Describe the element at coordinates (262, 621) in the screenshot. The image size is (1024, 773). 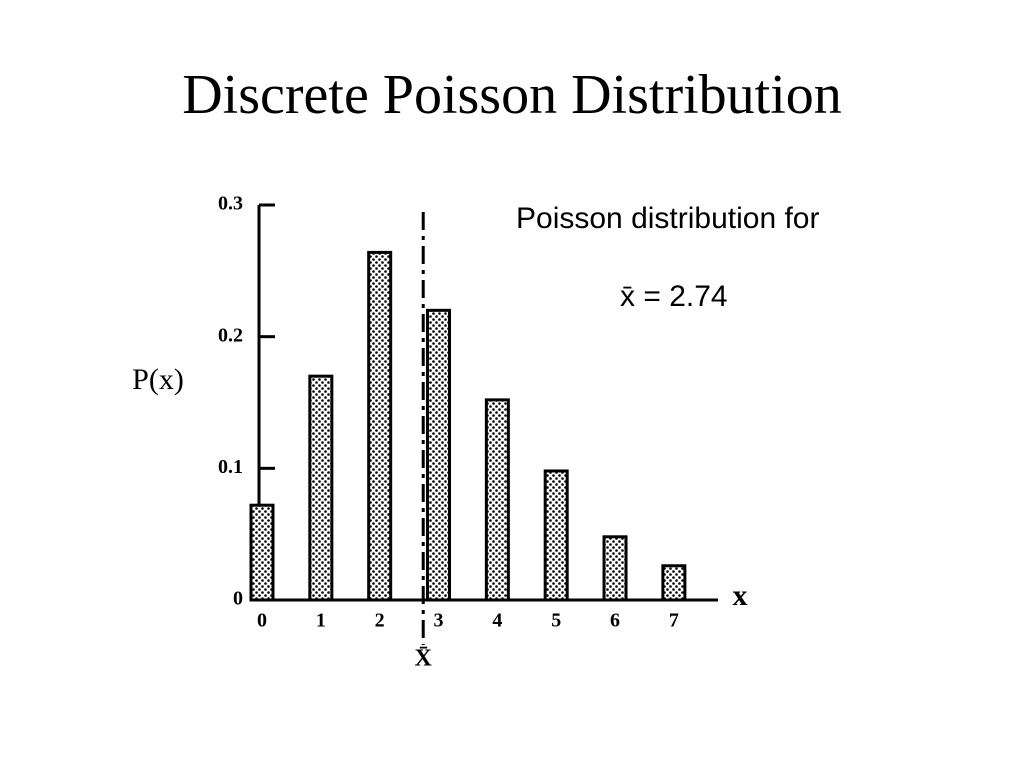
I see `x-tick-label: 0` at that location.